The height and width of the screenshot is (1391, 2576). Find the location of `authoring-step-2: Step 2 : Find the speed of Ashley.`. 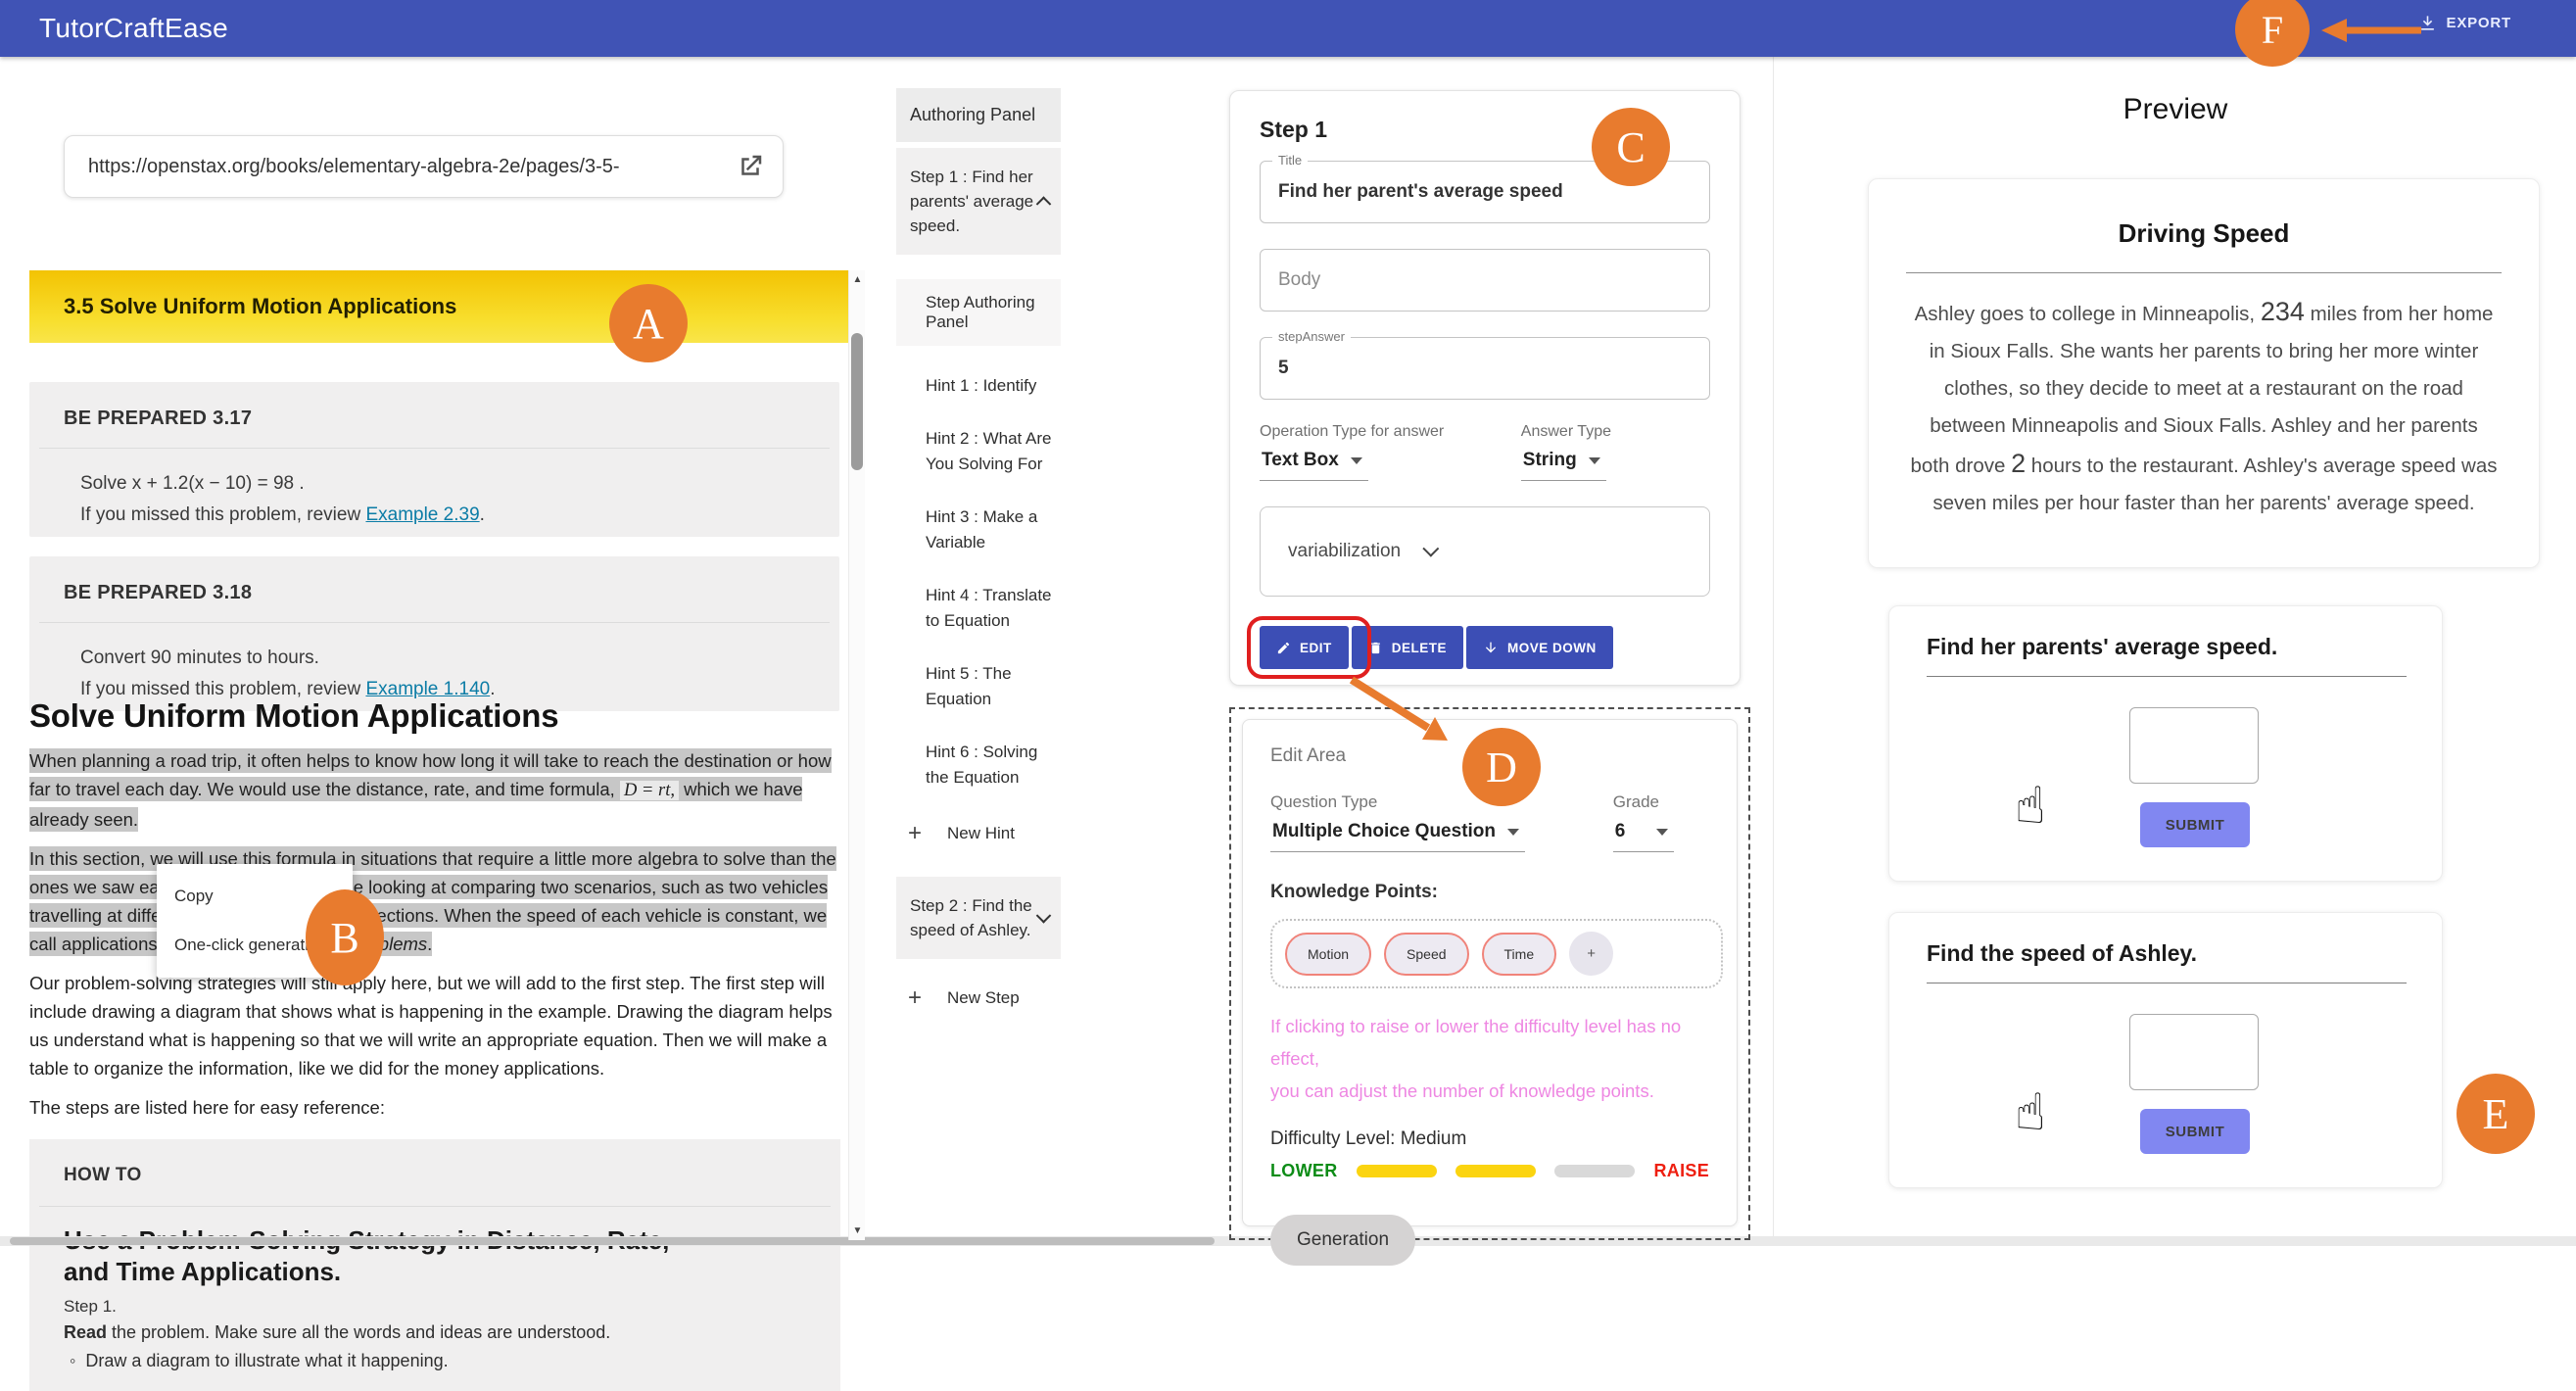

authoring-step-2: Step 2 : Find the speed of Ashley. is located at coordinates (978, 918).